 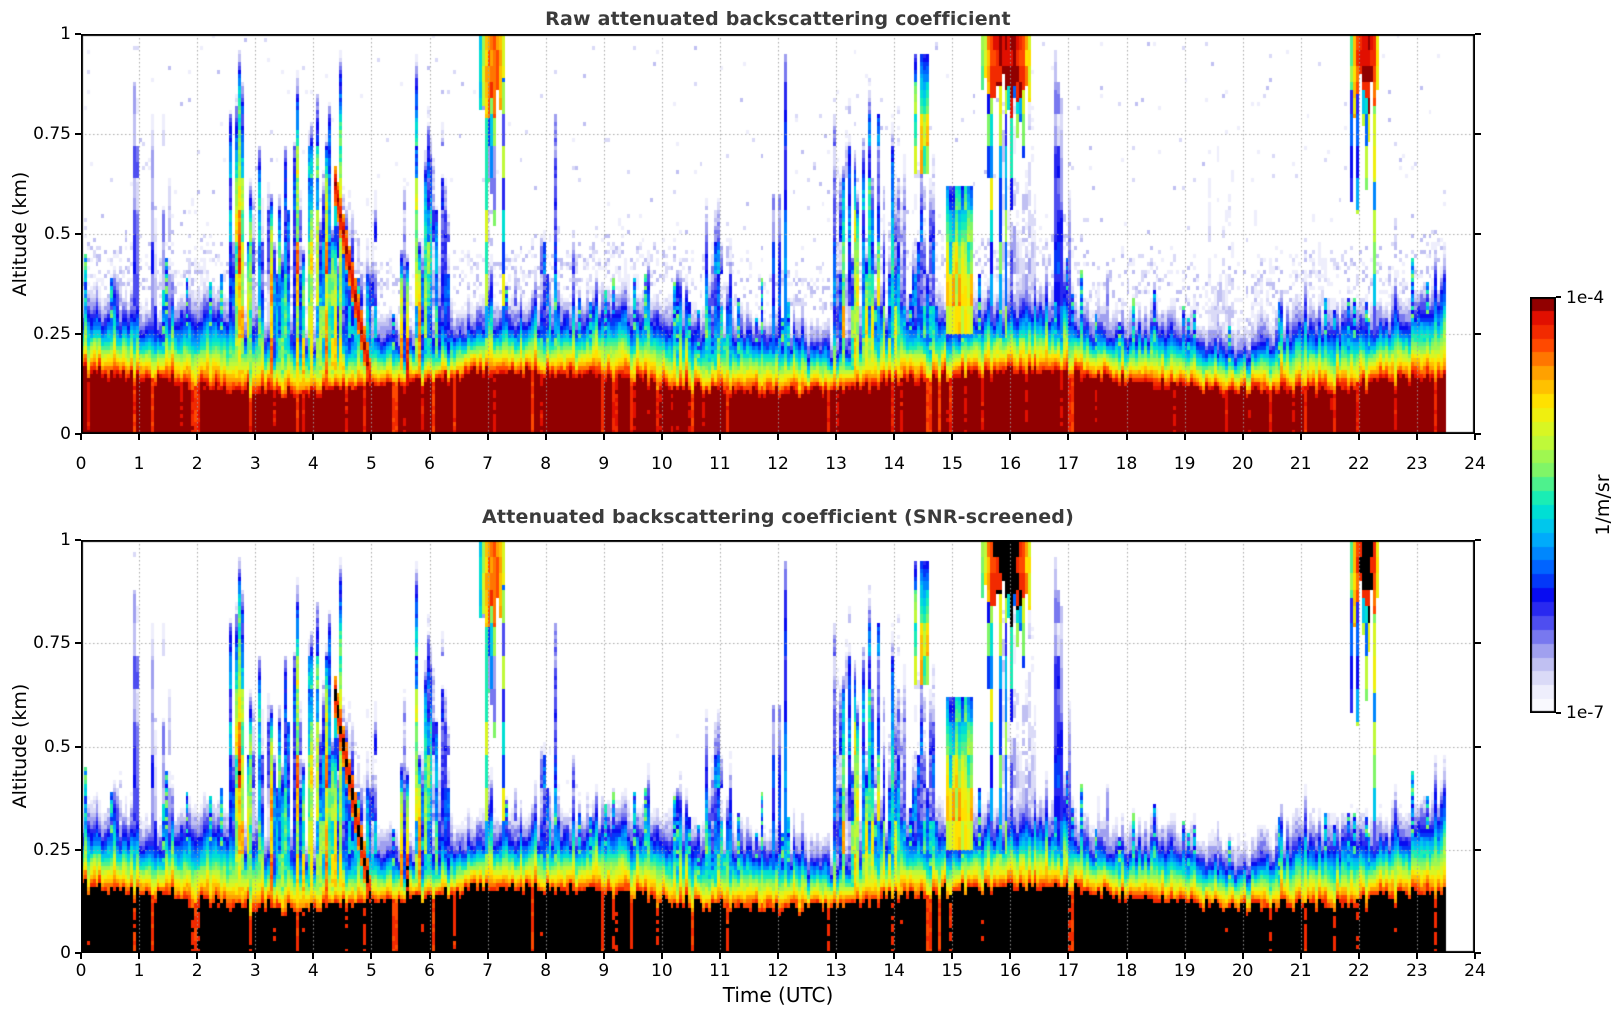 I want to click on y-tick-label: 0.5, so click(x=57, y=746).